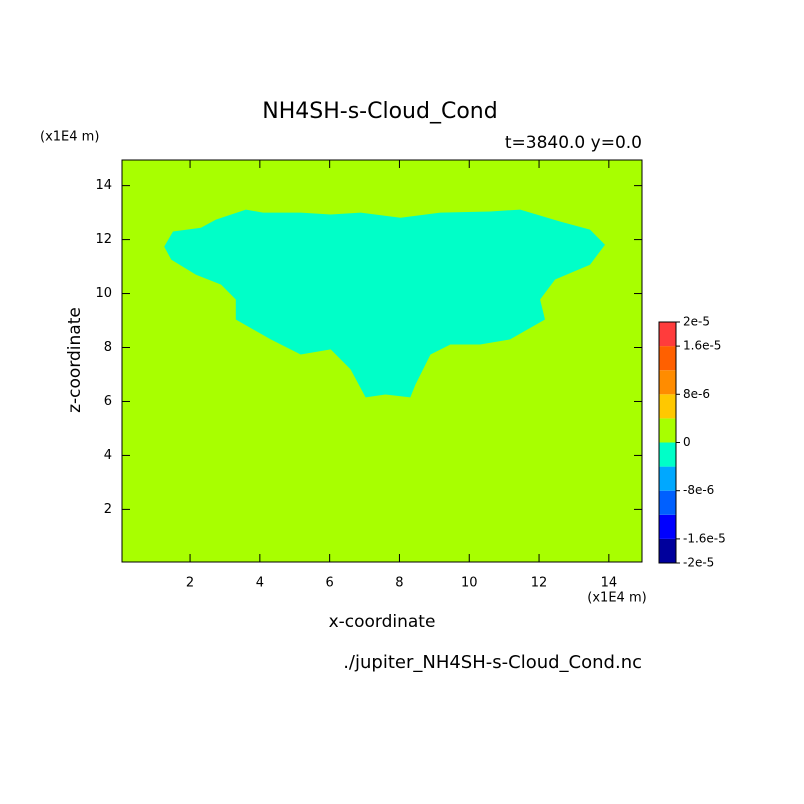  I want to click on y-unit: (x1E4 m), so click(69, 137).